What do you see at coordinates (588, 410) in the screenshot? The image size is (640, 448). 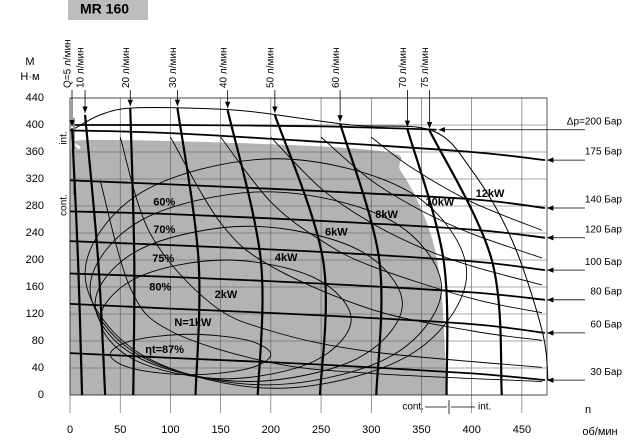 I see `x-axis-label: n` at bounding box center [588, 410].